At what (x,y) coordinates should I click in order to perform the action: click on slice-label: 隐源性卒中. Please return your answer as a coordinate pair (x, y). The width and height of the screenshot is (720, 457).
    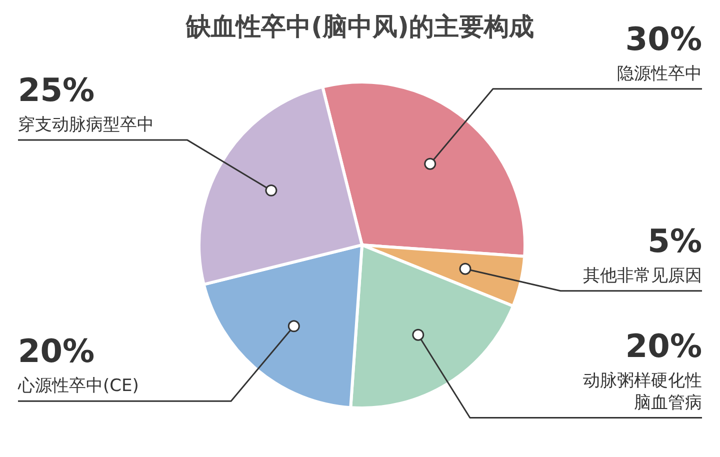
    Looking at the image, I should click on (659, 74).